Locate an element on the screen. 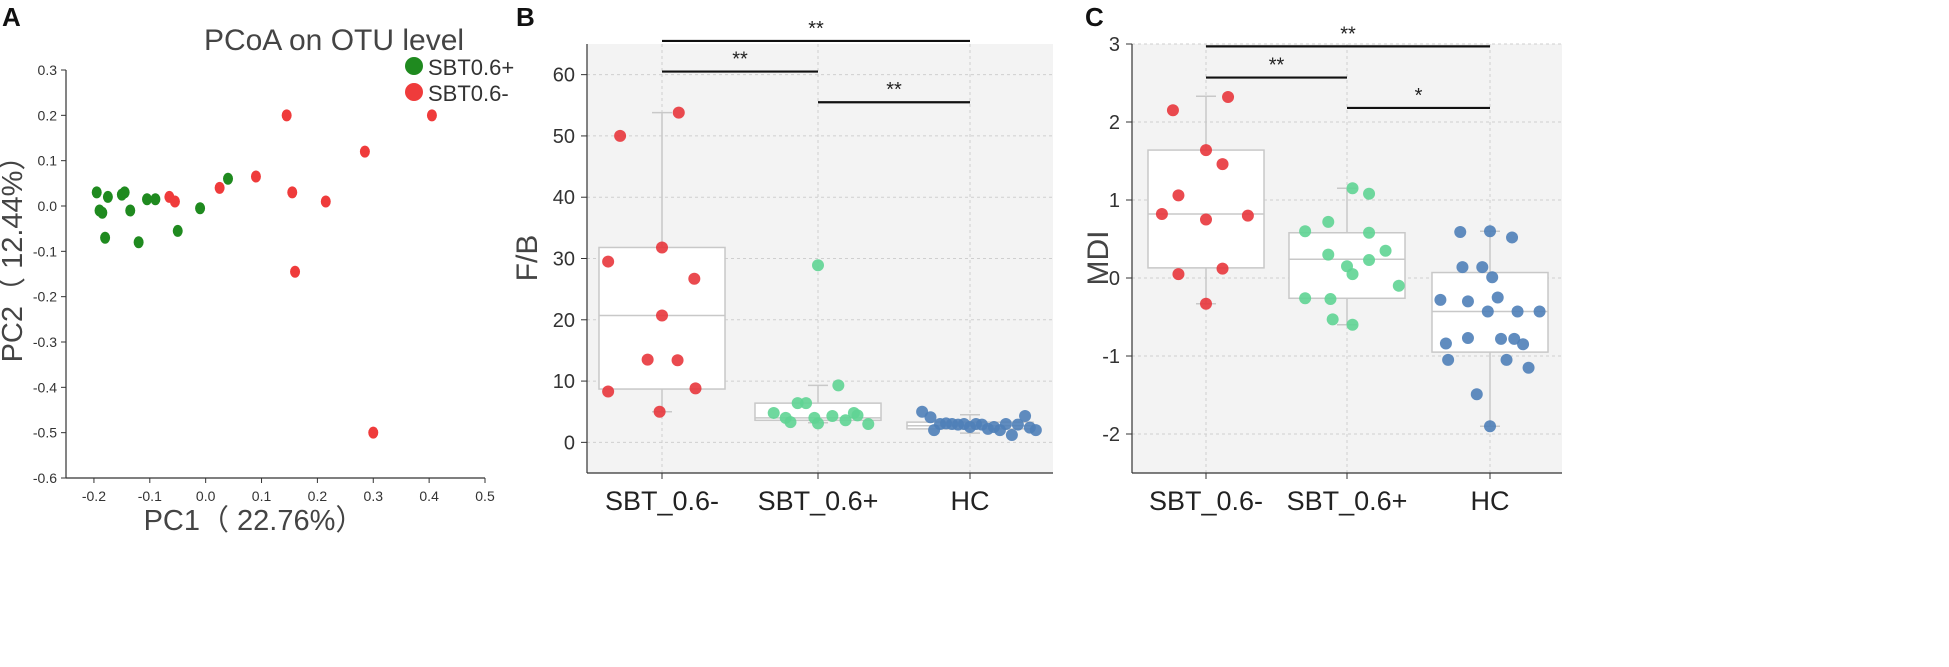 This screenshot has width=1949, height=667. pcoa-x-tick-label: -0.1 is located at coordinates (150, 496).